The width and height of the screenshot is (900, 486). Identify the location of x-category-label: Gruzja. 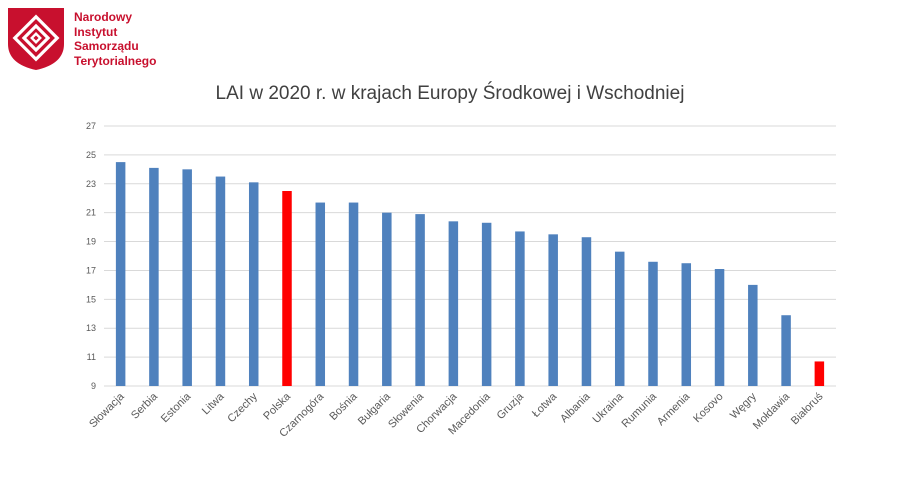
(511, 406).